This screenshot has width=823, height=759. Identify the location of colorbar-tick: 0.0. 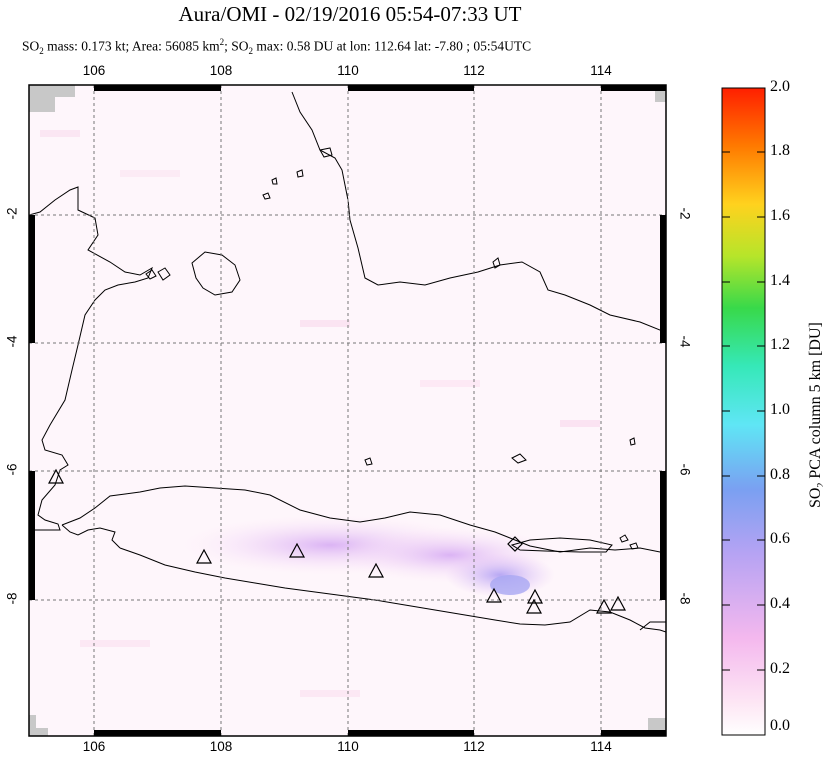
(780, 725).